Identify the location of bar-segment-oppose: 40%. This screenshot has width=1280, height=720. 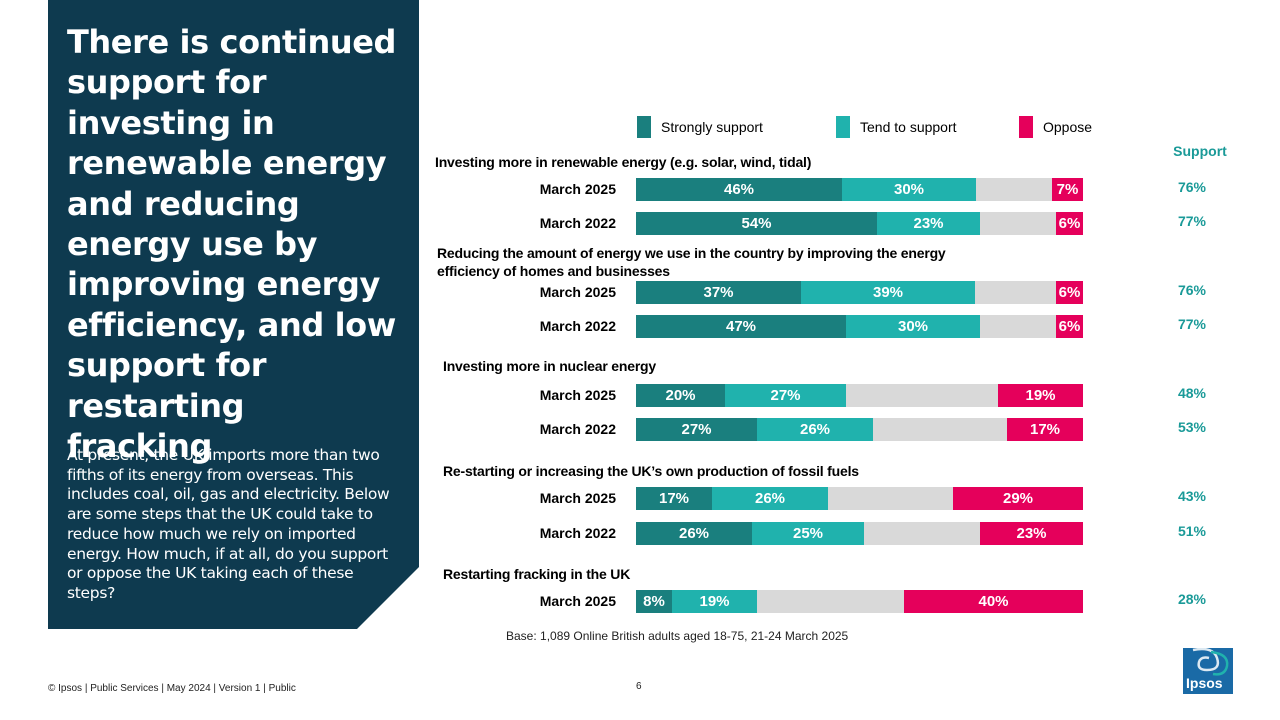
(993, 601).